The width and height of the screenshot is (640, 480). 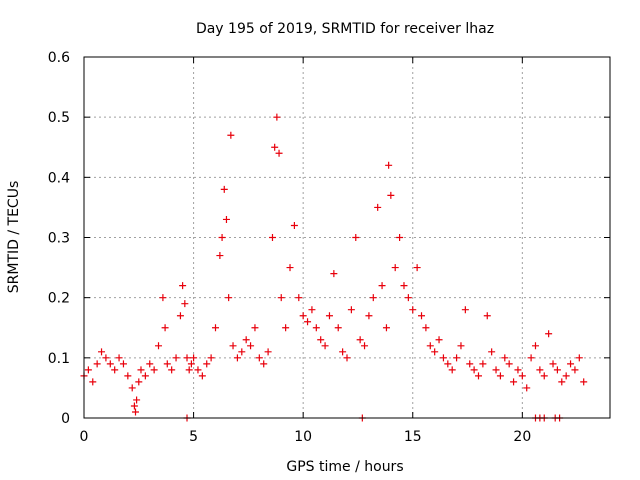 I want to click on y-tick-label: 0.1, so click(x=59, y=359).